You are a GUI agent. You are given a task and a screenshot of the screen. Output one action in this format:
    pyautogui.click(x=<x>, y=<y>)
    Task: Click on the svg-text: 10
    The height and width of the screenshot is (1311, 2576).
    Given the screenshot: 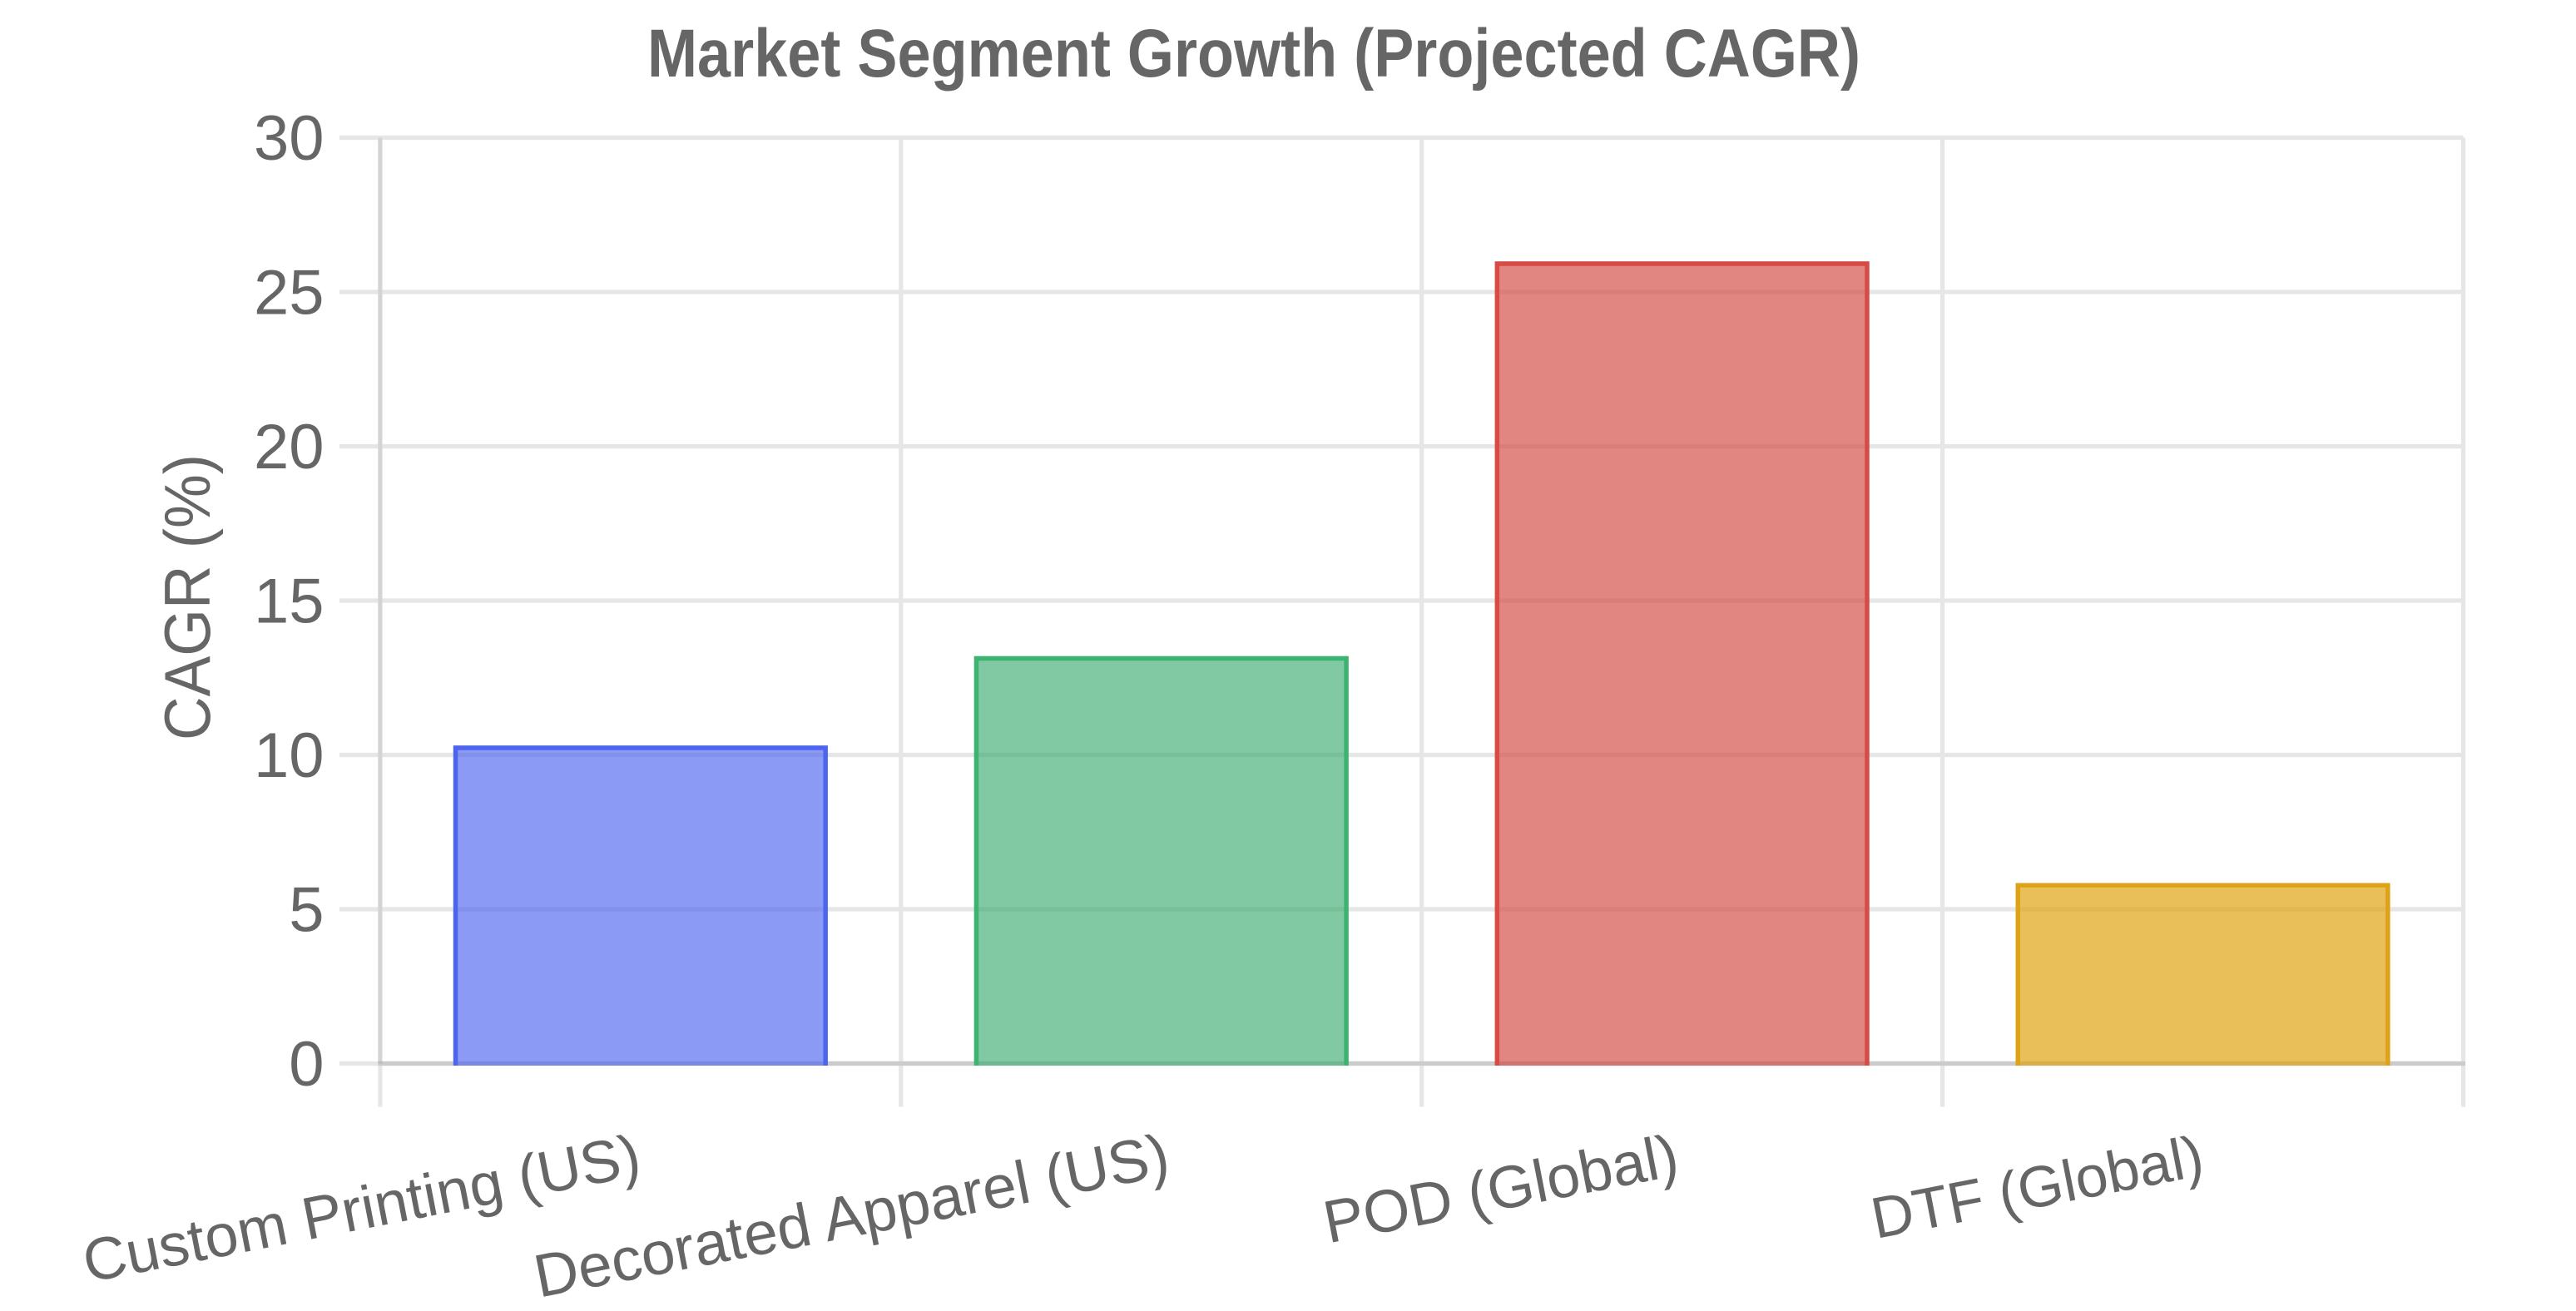 What is the action you would take?
    pyautogui.click(x=289, y=755)
    